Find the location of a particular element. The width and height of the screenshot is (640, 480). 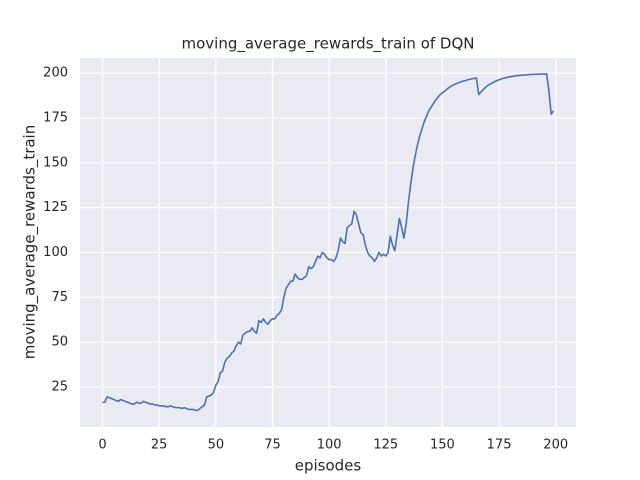

x-tick-label: 200 is located at coordinates (555, 445).